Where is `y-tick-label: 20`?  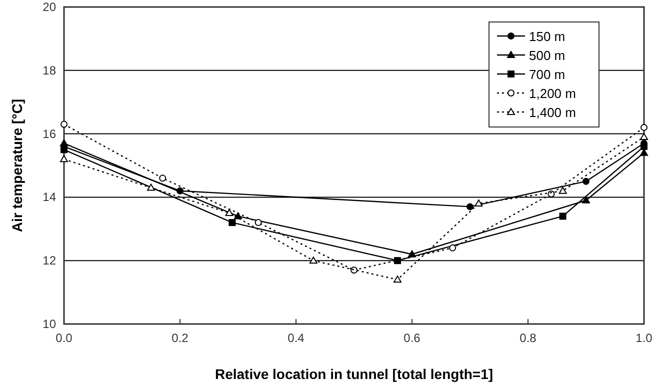
y-tick-label: 20 is located at coordinates (49, 7).